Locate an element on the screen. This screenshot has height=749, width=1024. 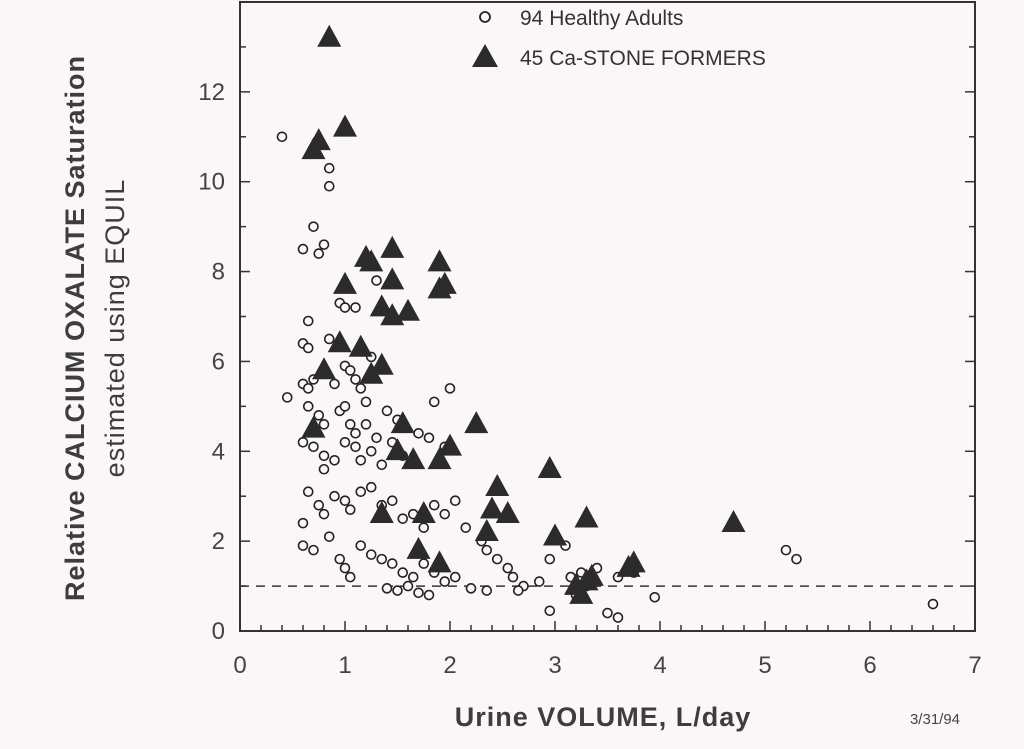
x-tick-label: 3 is located at coordinates (554, 665).